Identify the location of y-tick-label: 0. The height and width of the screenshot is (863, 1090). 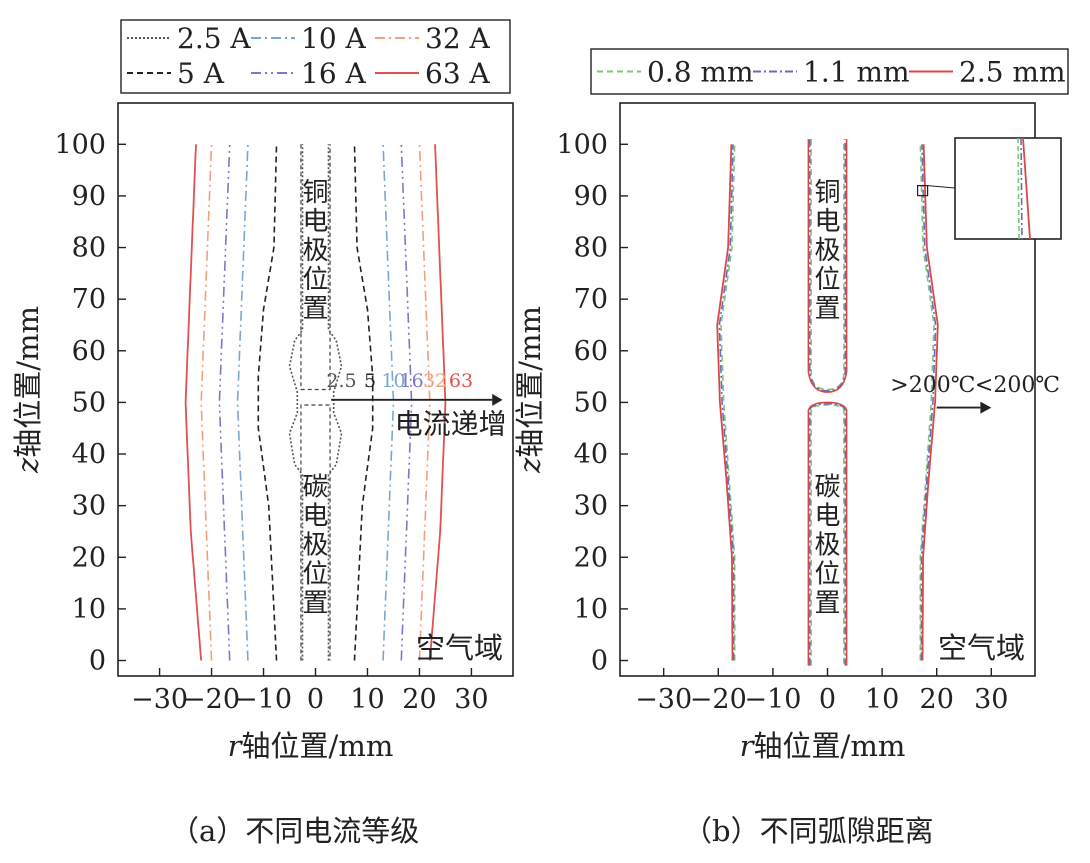
(599, 661).